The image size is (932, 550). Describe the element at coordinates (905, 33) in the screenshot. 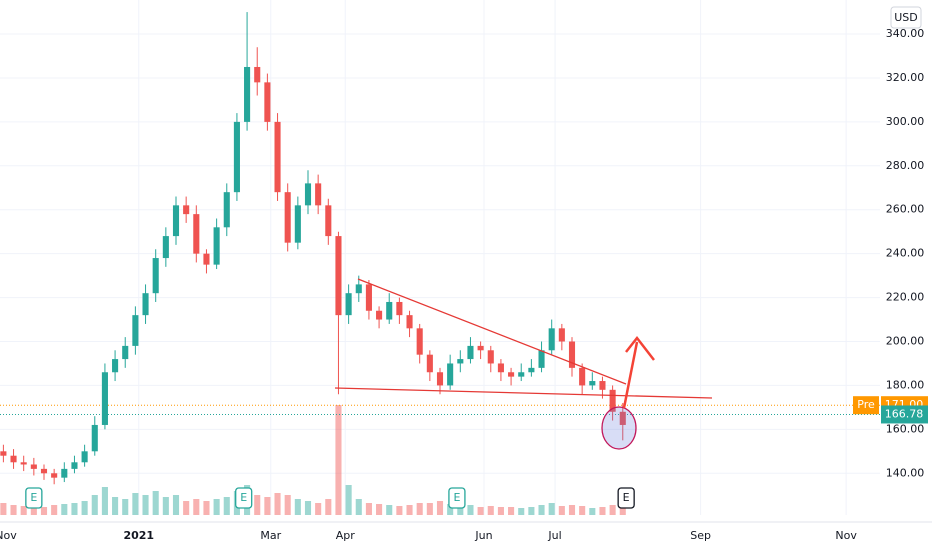

I see `y-tick-label: 340.00` at that location.